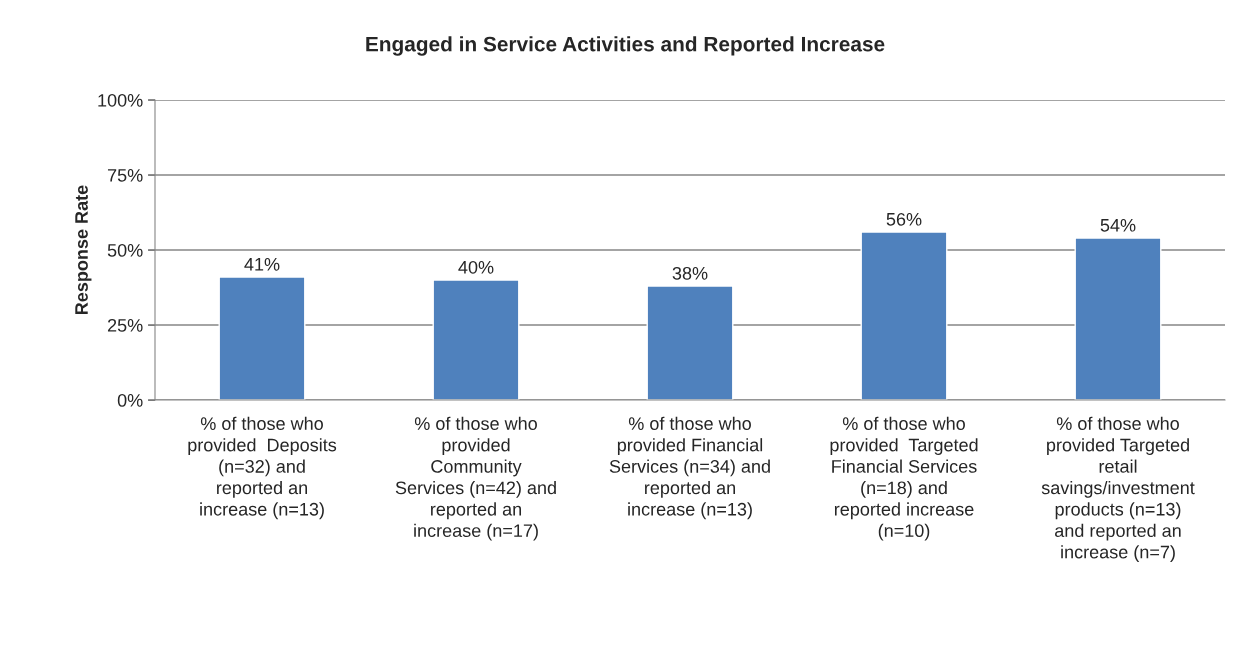 This screenshot has width=1250, height=658. Describe the element at coordinates (120, 100) in the screenshot. I see `y-tick-label: 100%` at that location.